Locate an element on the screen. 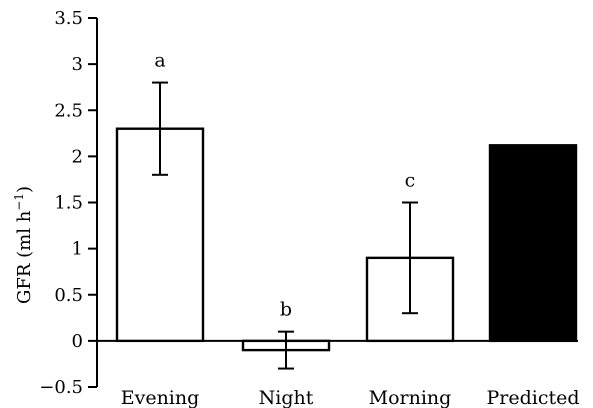 Image resolution: width=593 pixels, height=408 pixels. y-axis-title-superscript: −1 is located at coordinates (19, 202).